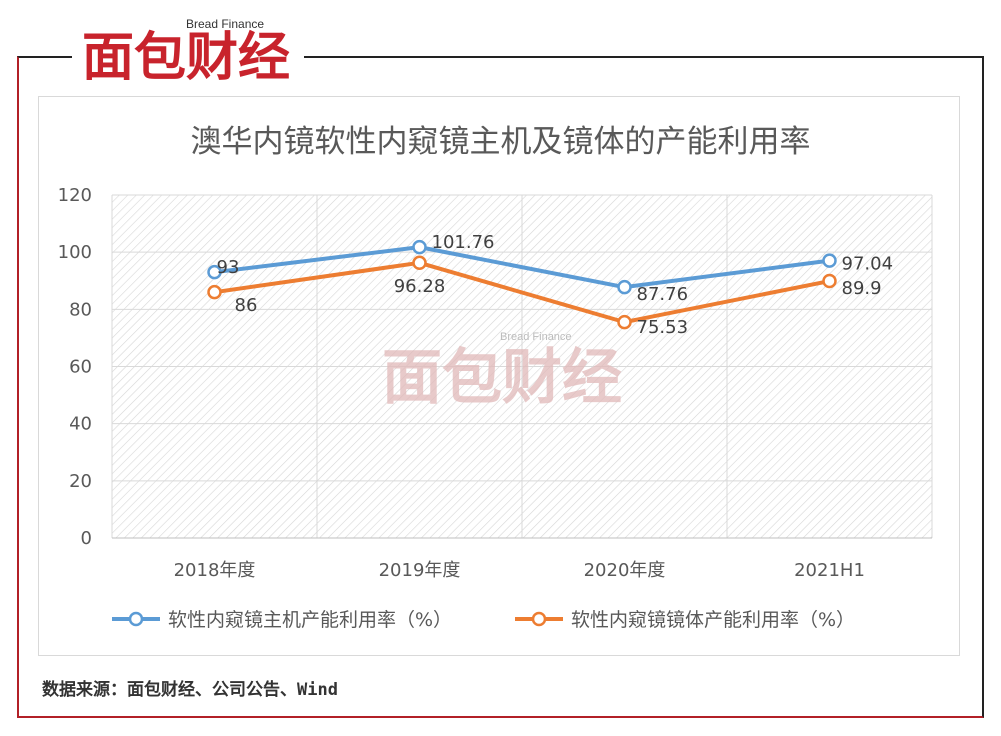 This screenshot has height=736, width=1001. Describe the element at coordinates (86, 538) in the screenshot. I see `y-tick-label: 0` at that location.